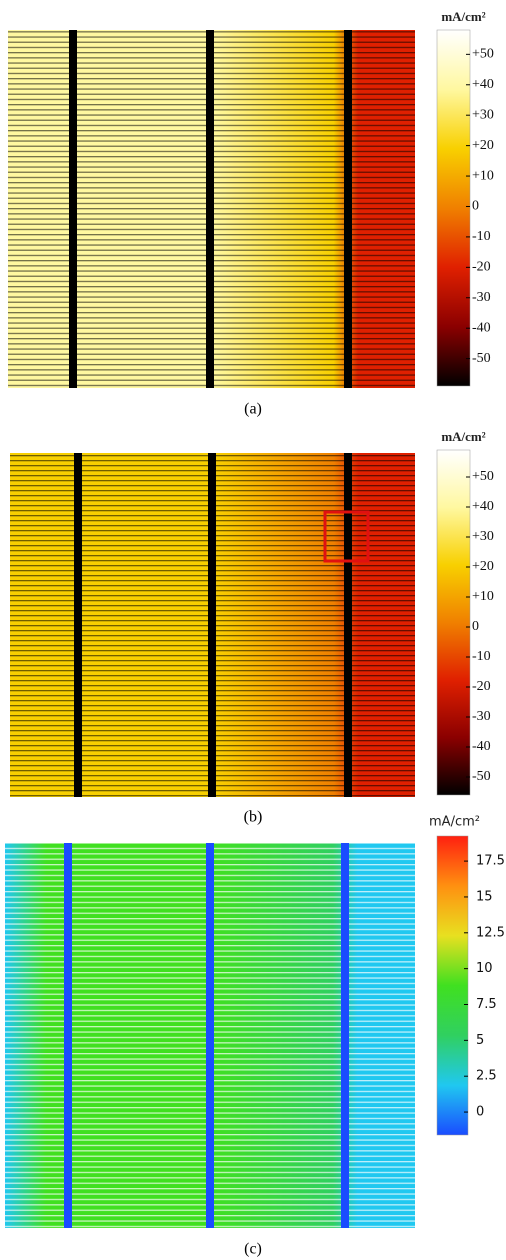 The image size is (506, 1260). Describe the element at coordinates (484, 896) in the screenshot. I see `colorbar-tick-label: 15` at that location.